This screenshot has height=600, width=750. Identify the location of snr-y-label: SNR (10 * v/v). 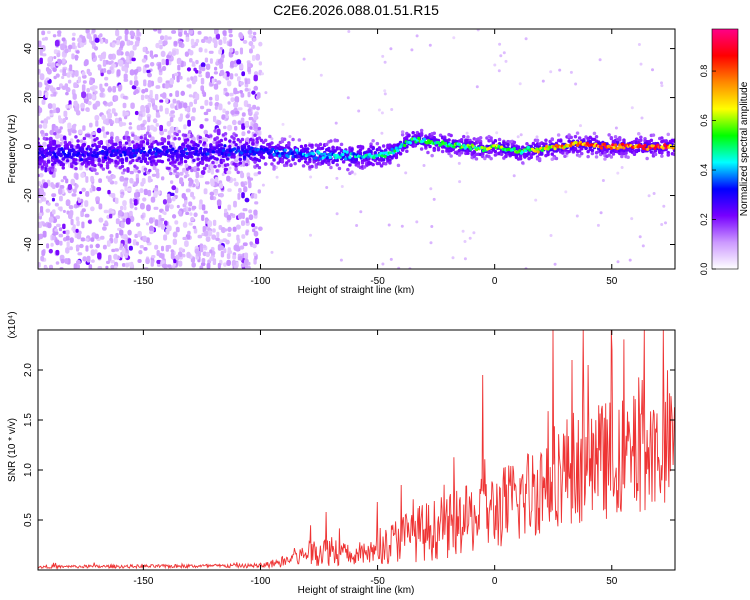
(12, 450).